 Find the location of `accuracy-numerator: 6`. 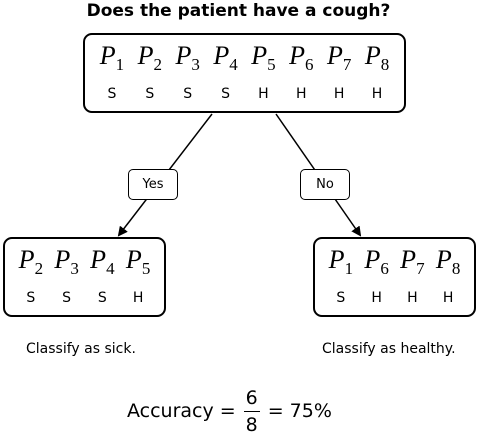

accuracy-numerator: 6 is located at coordinates (251, 397).